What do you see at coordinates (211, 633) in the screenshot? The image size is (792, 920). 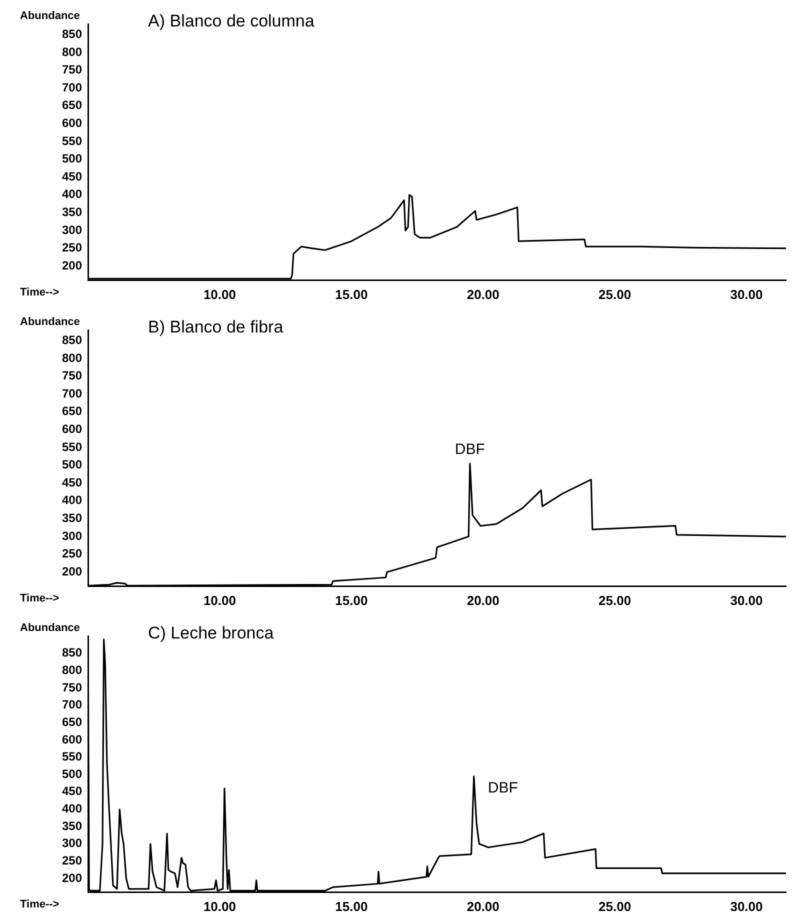 I see `chart-title: C) Leche bronca` at bounding box center [211, 633].